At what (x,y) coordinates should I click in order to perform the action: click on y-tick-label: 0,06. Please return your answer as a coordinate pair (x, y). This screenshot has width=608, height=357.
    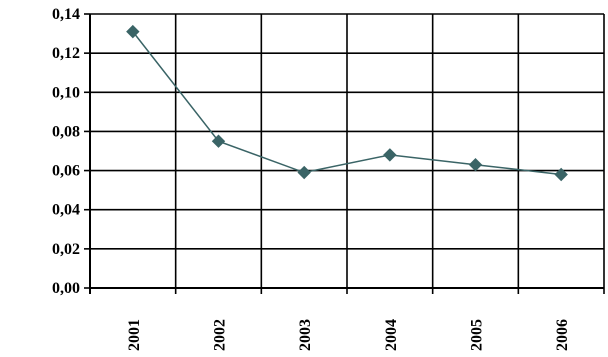
    Looking at the image, I should click on (66, 171).